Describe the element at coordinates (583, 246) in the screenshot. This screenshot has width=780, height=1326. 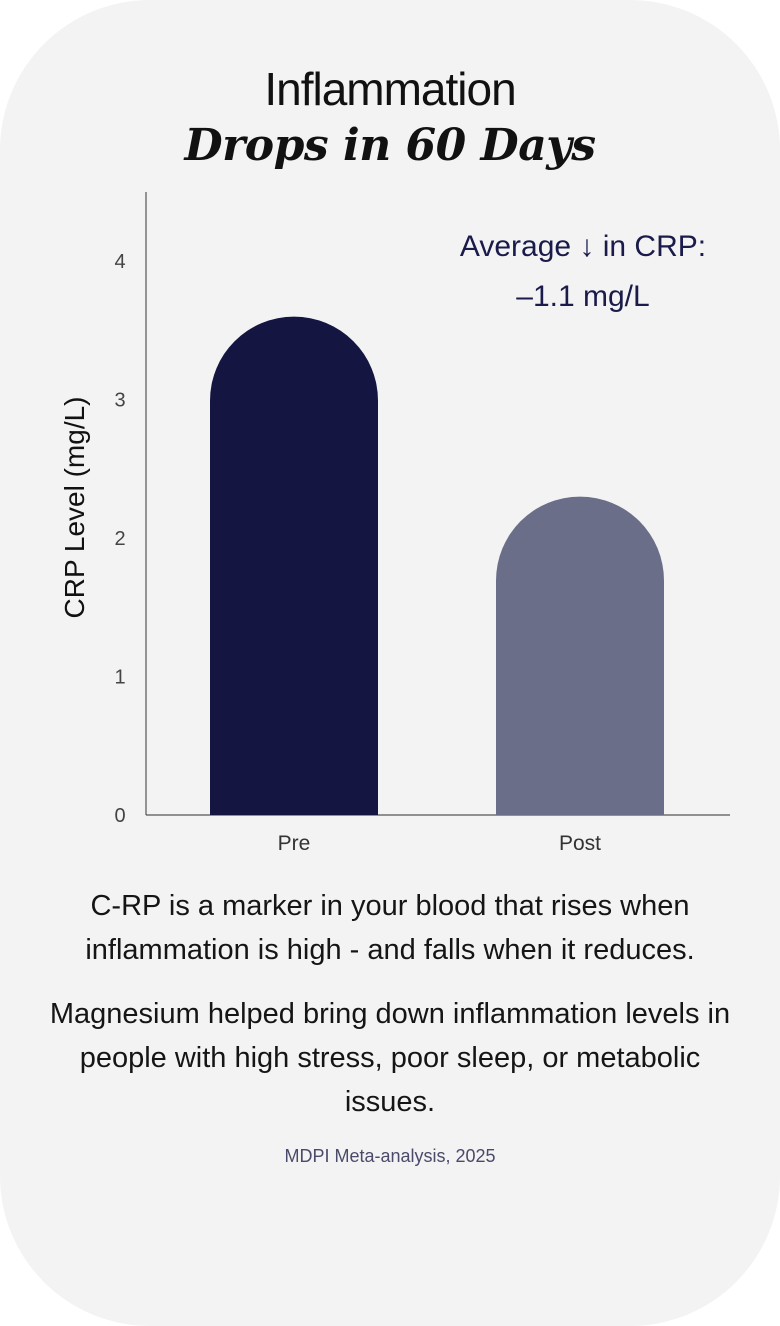
I see `annotation-line1: Average ↓ in CRP:` at that location.